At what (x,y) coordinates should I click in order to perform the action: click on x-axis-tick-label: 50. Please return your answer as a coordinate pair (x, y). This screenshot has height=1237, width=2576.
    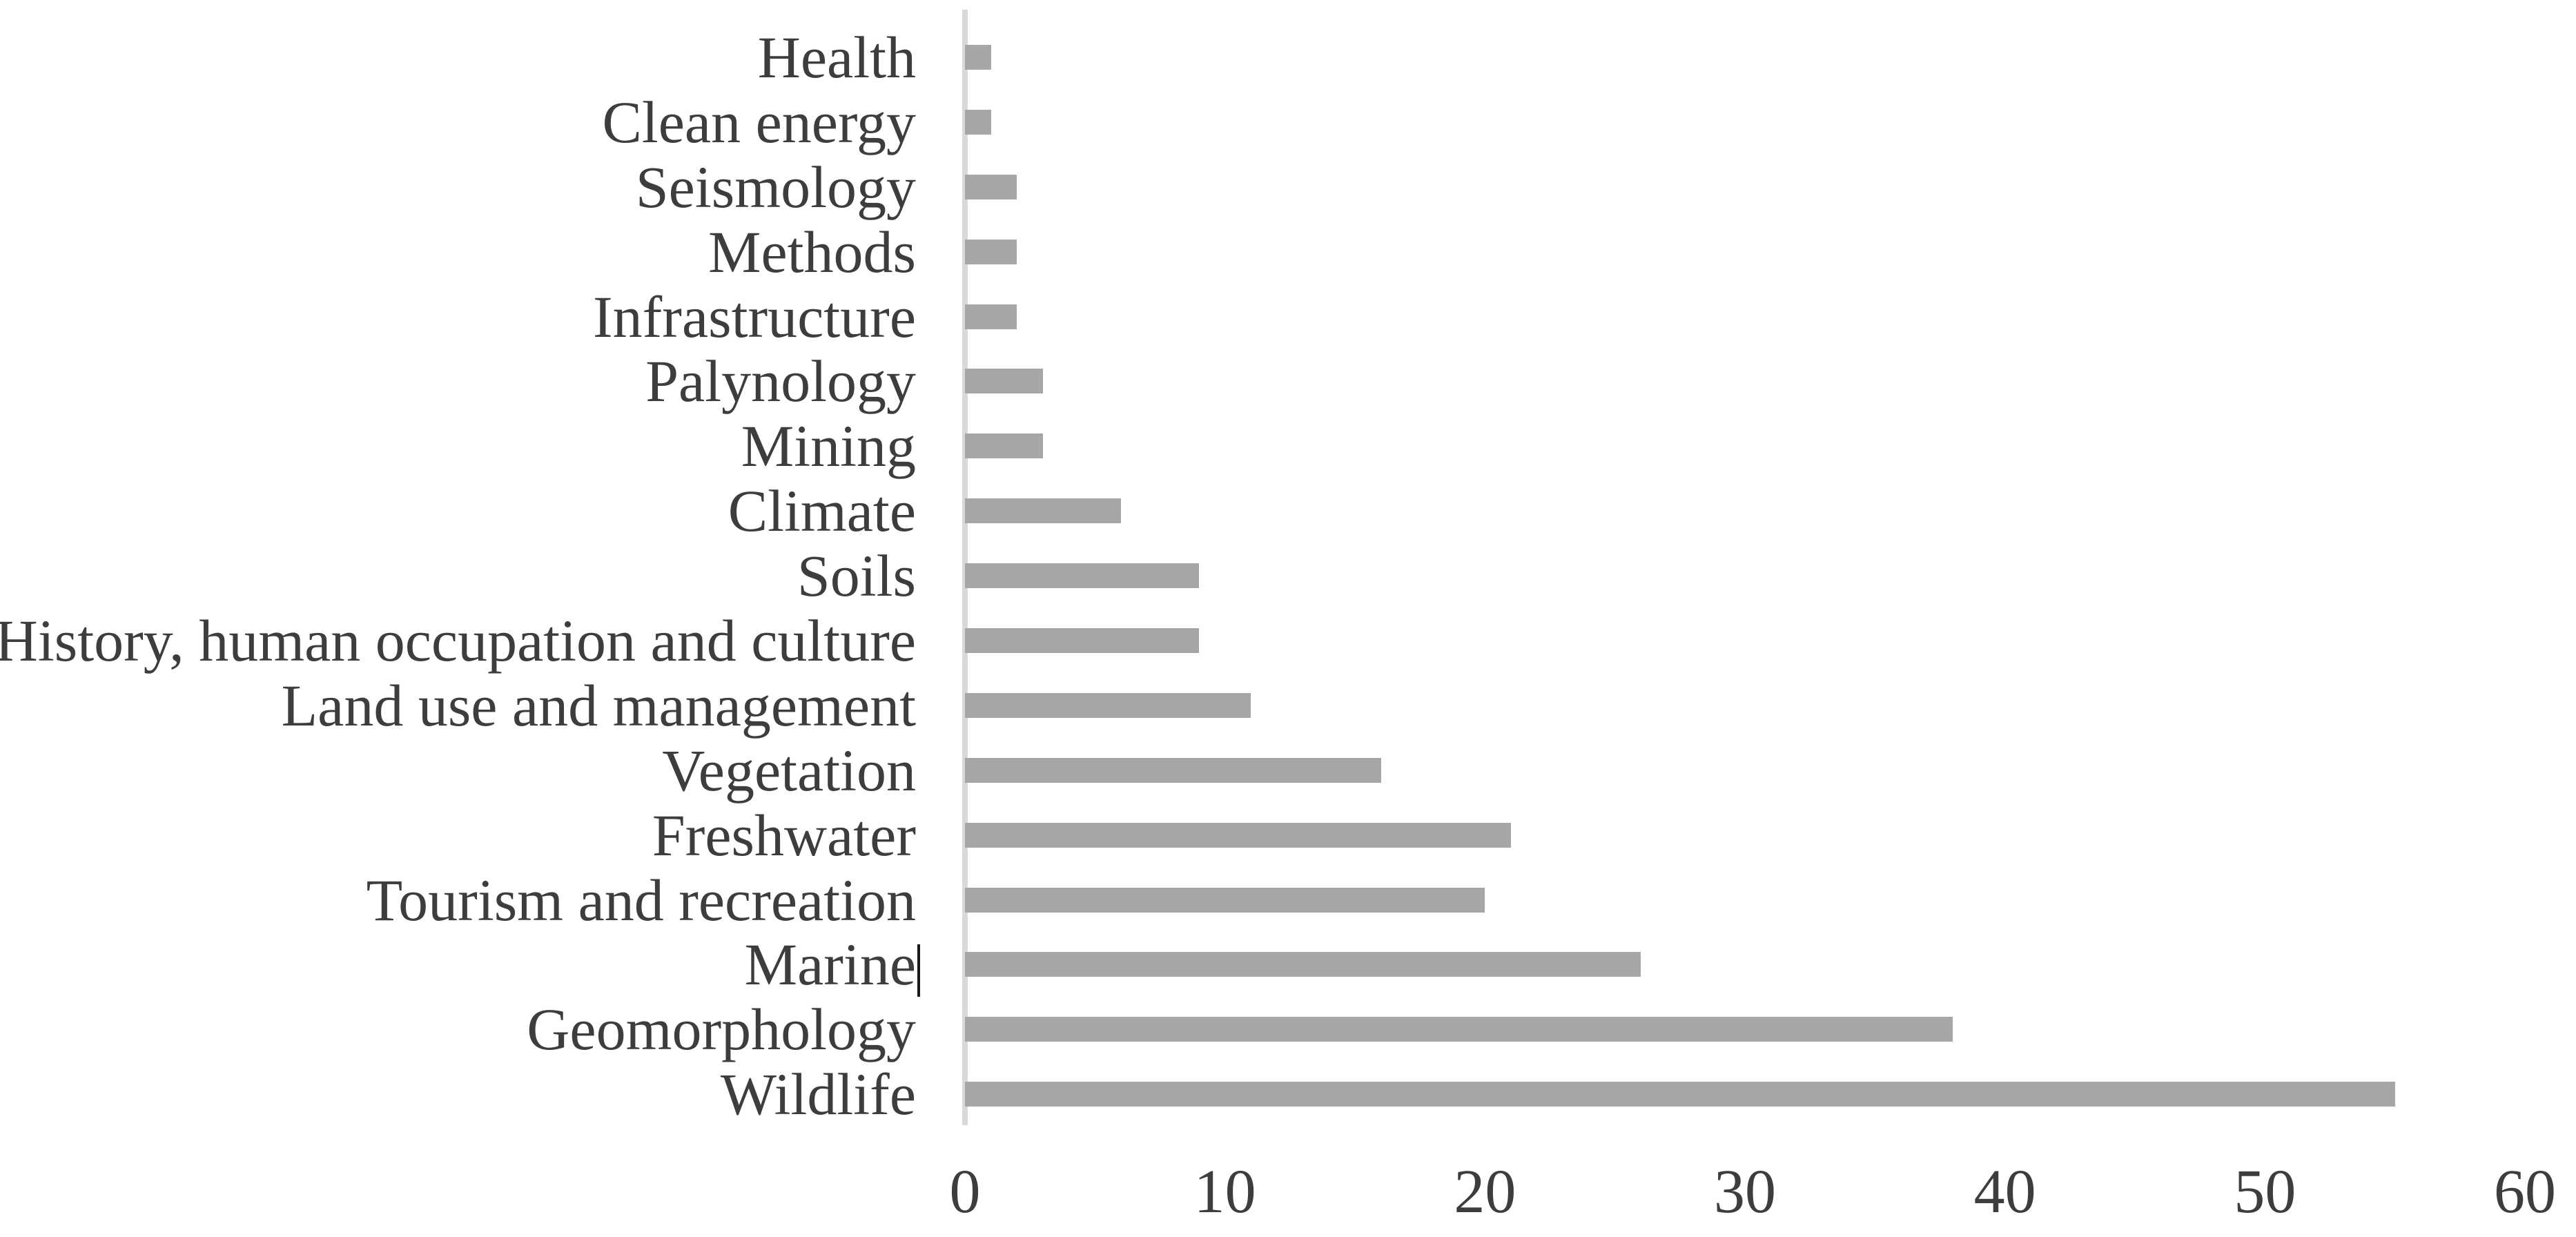
    Looking at the image, I should click on (2265, 1192).